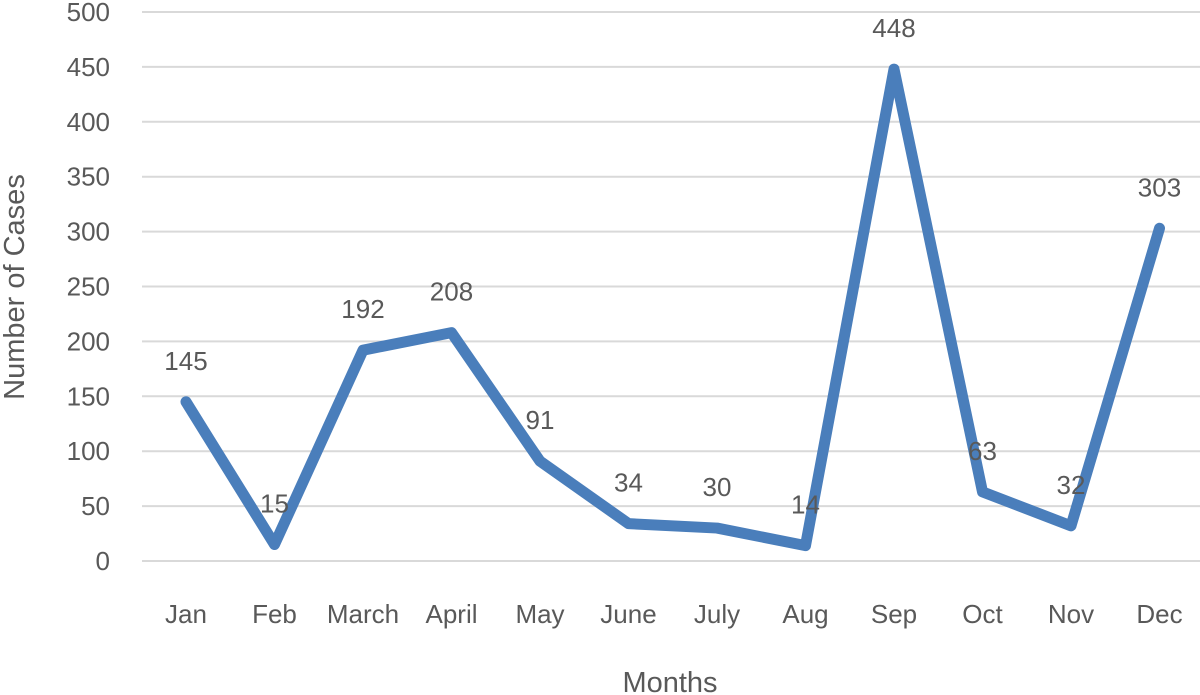 The image size is (1200, 695). Describe the element at coordinates (185, 361) in the screenshot. I see `data-label: 145` at that location.